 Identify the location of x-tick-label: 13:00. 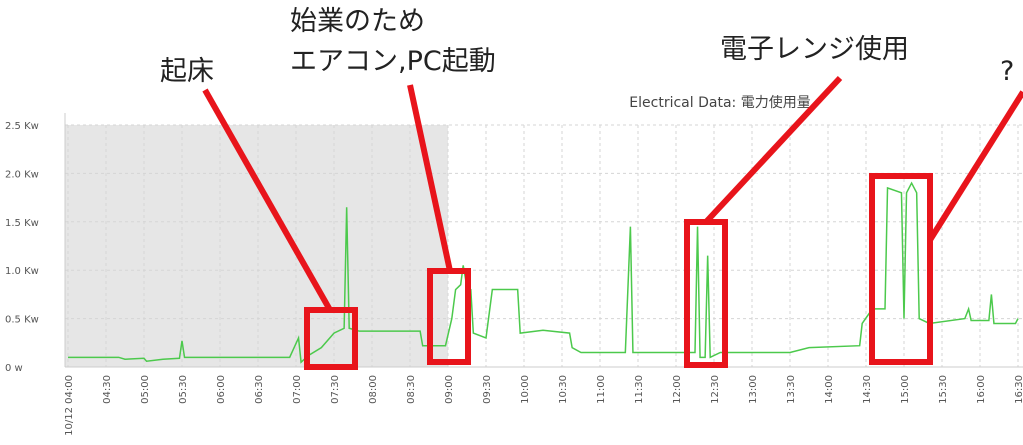
(753, 389).